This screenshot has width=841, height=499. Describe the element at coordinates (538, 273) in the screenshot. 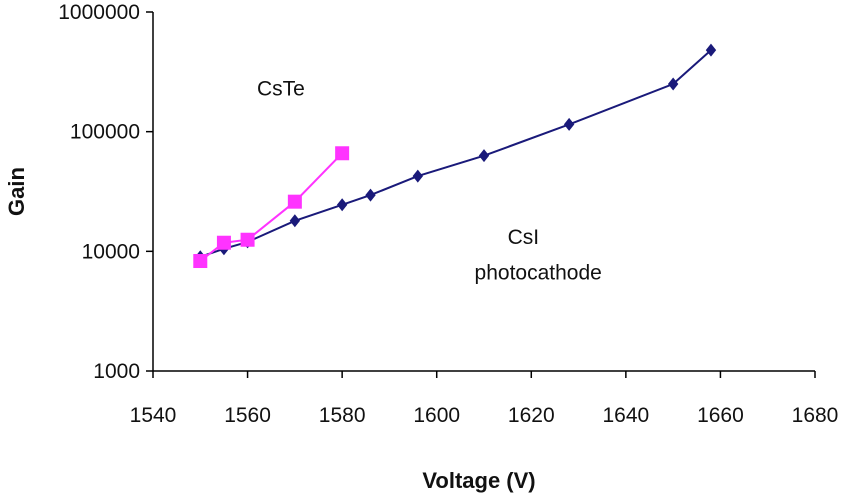

I see `annotation-photocathode: photocathode` at that location.